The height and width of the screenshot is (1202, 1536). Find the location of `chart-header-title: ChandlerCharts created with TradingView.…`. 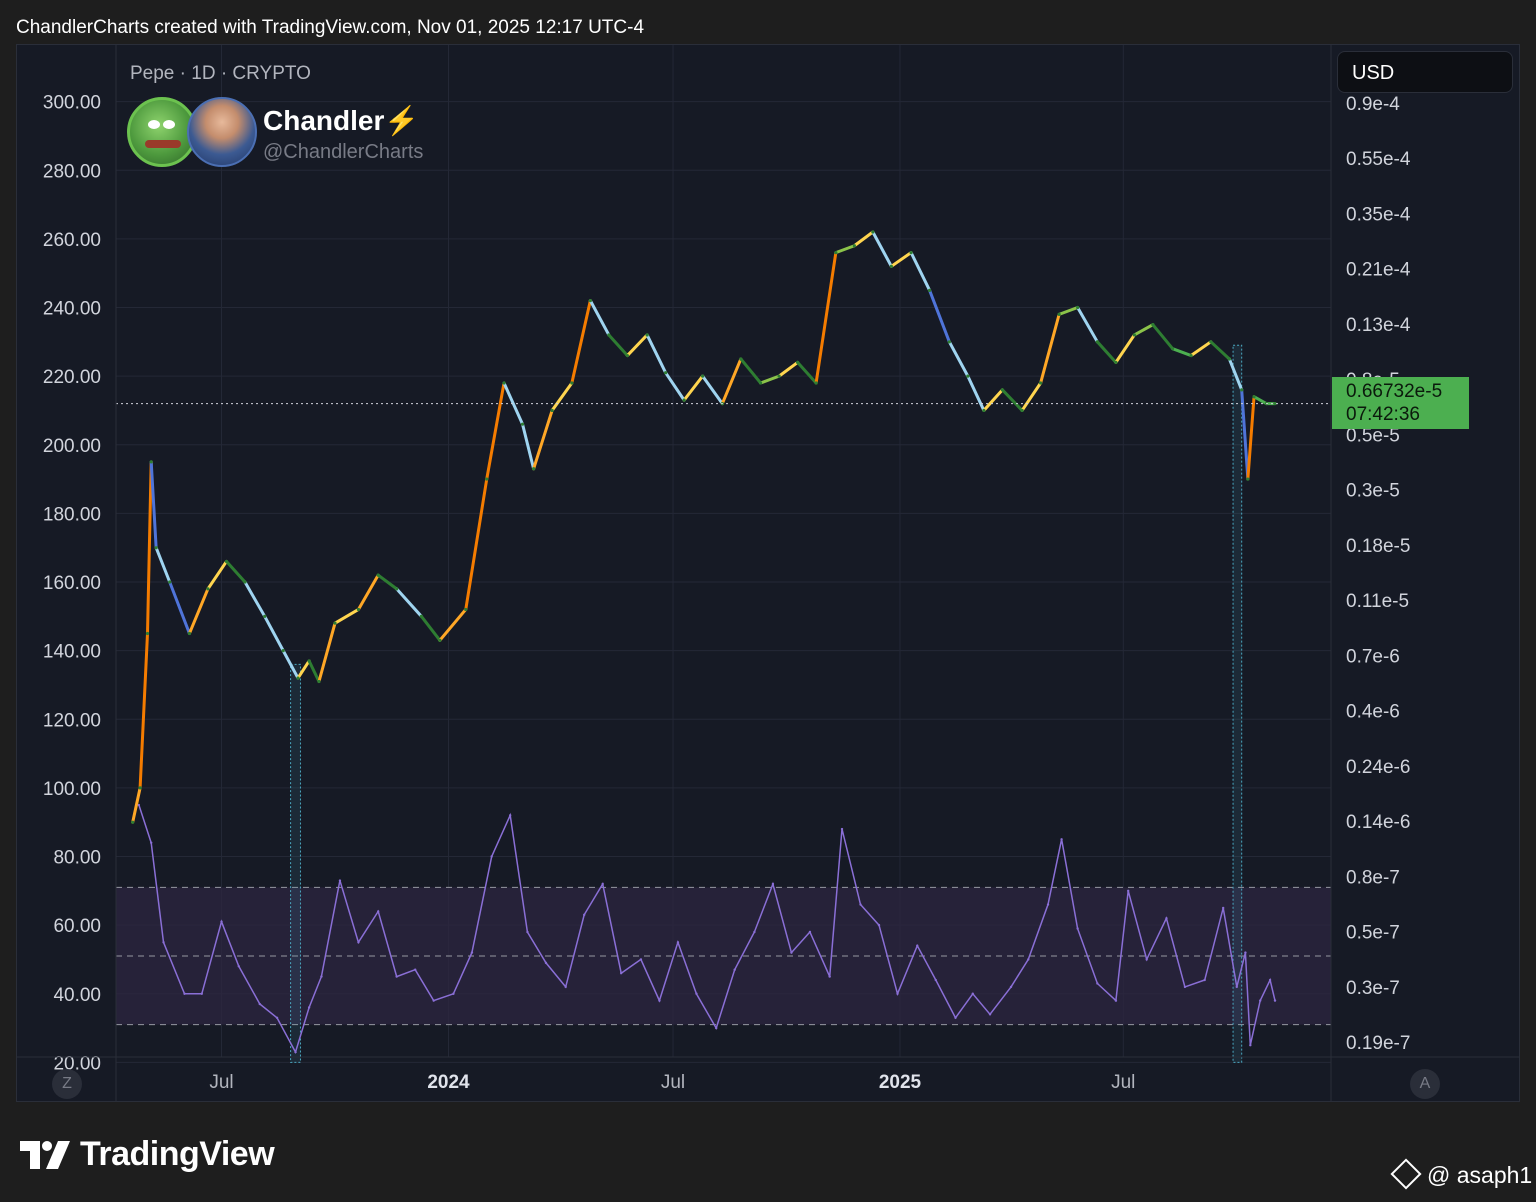

chart-header-title: ChandlerCharts created with TradingView.… is located at coordinates (330, 27).